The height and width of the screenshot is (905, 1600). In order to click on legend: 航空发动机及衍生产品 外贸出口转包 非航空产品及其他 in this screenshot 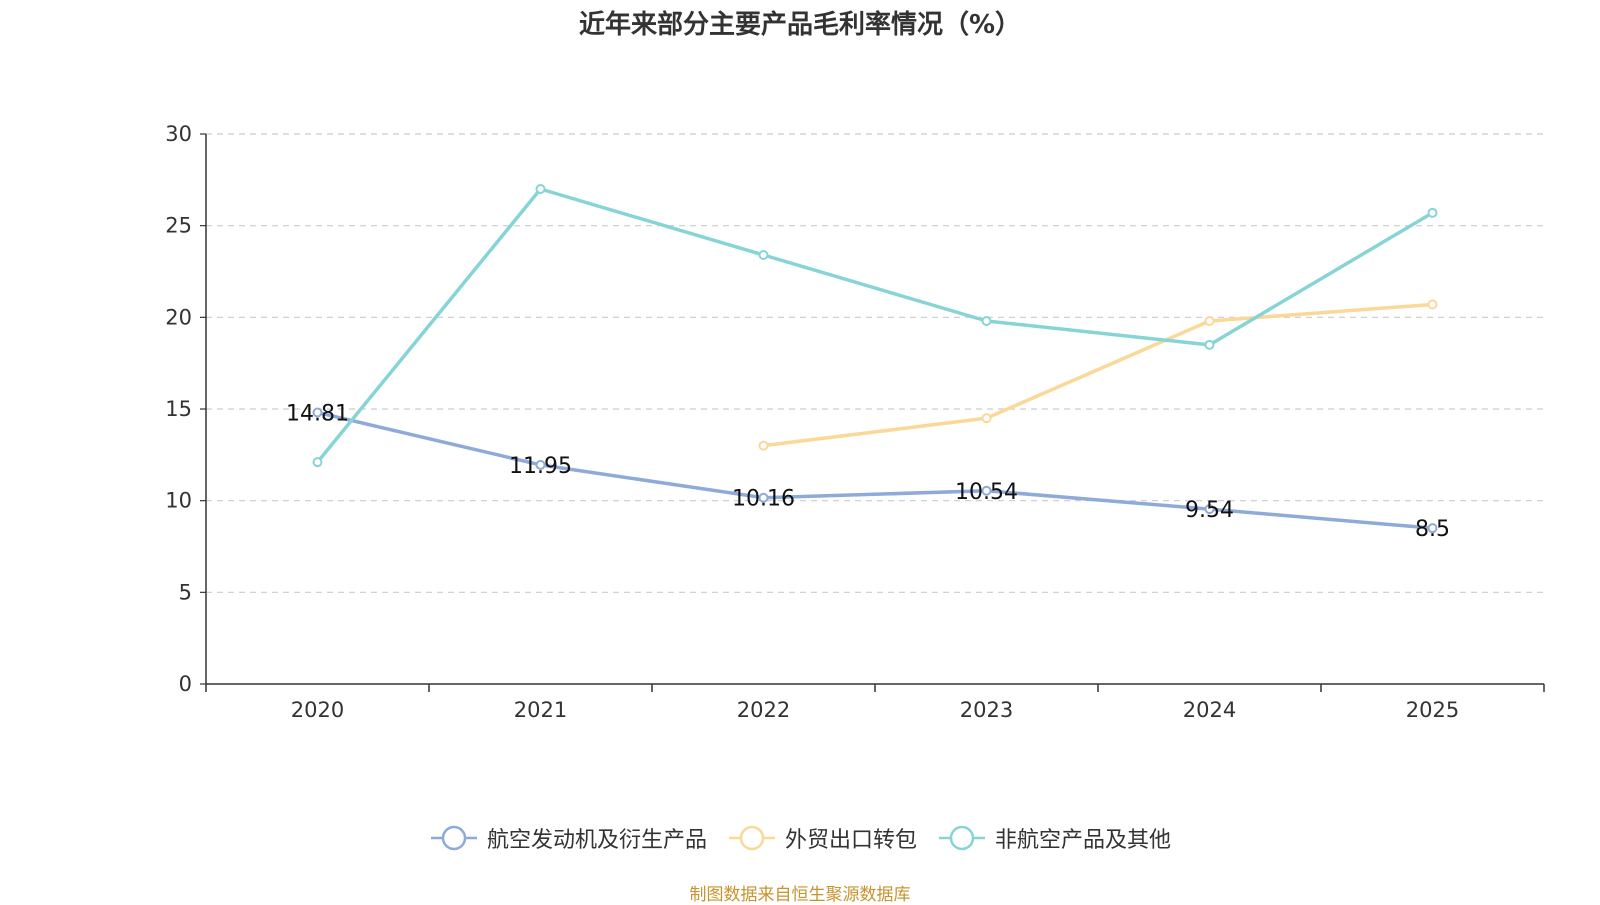, I will do `click(800, 838)`.